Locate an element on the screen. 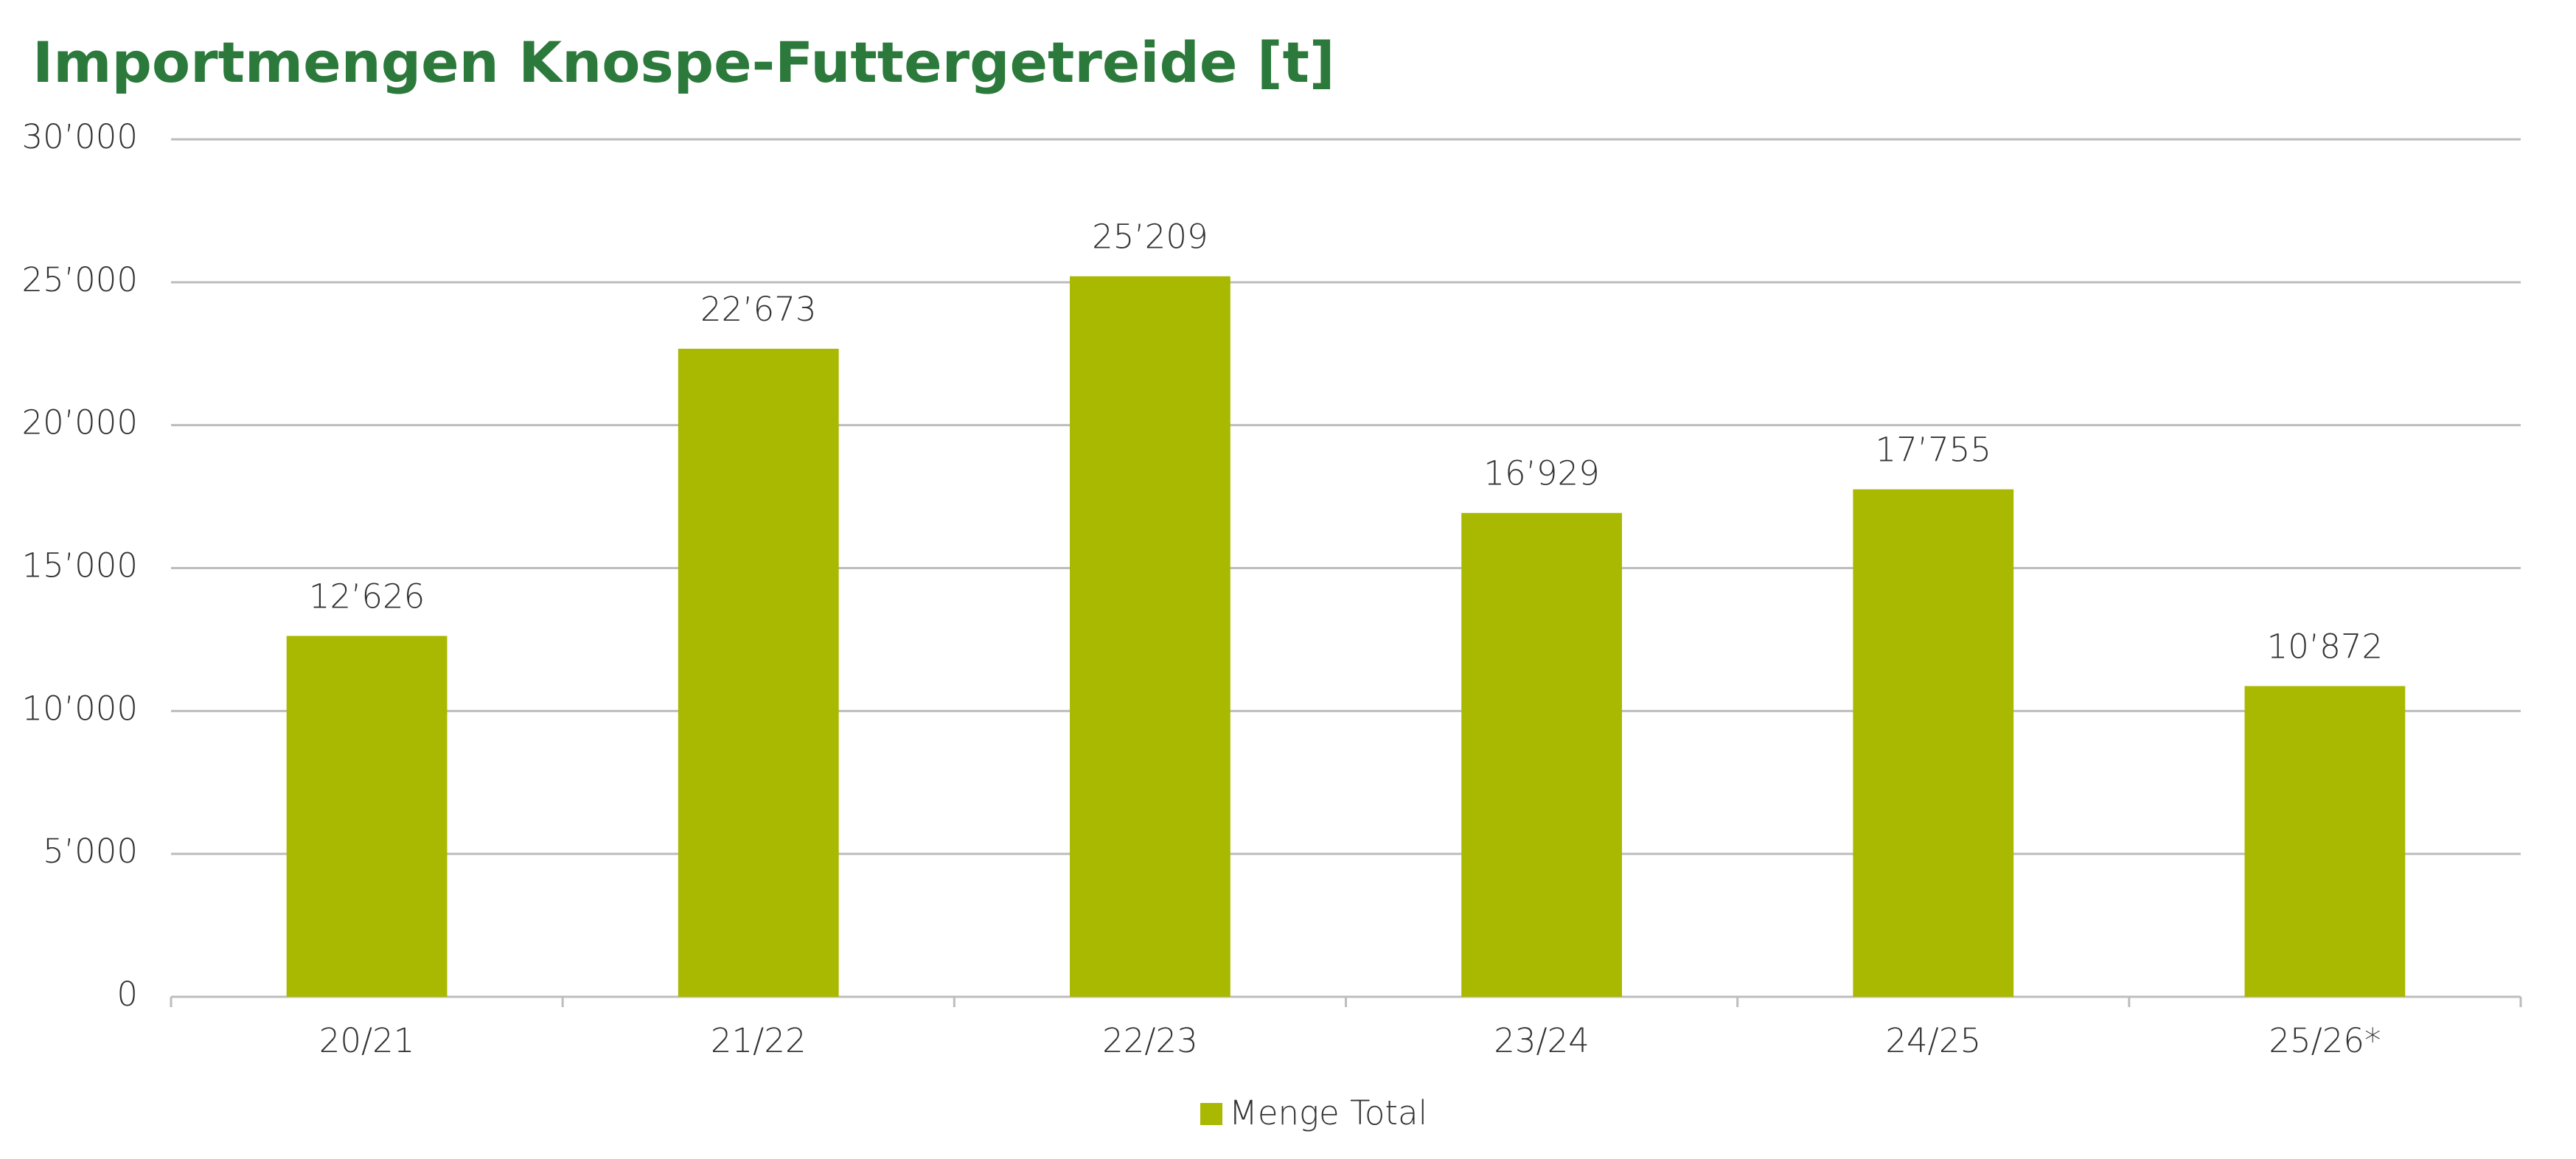 The height and width of the screenshot is (1159, 2576). x-tick-label: 20/21 is located at coordinates (367, 1040).